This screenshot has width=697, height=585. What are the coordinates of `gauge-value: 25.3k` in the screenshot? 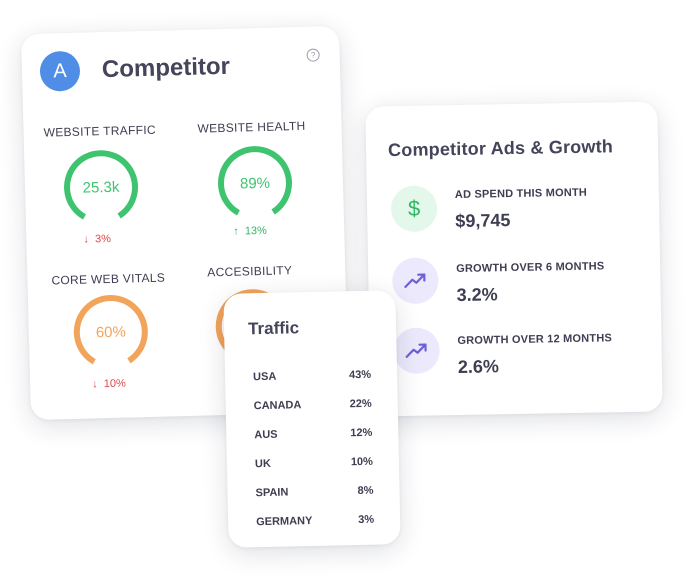 It's located at (101, 187).